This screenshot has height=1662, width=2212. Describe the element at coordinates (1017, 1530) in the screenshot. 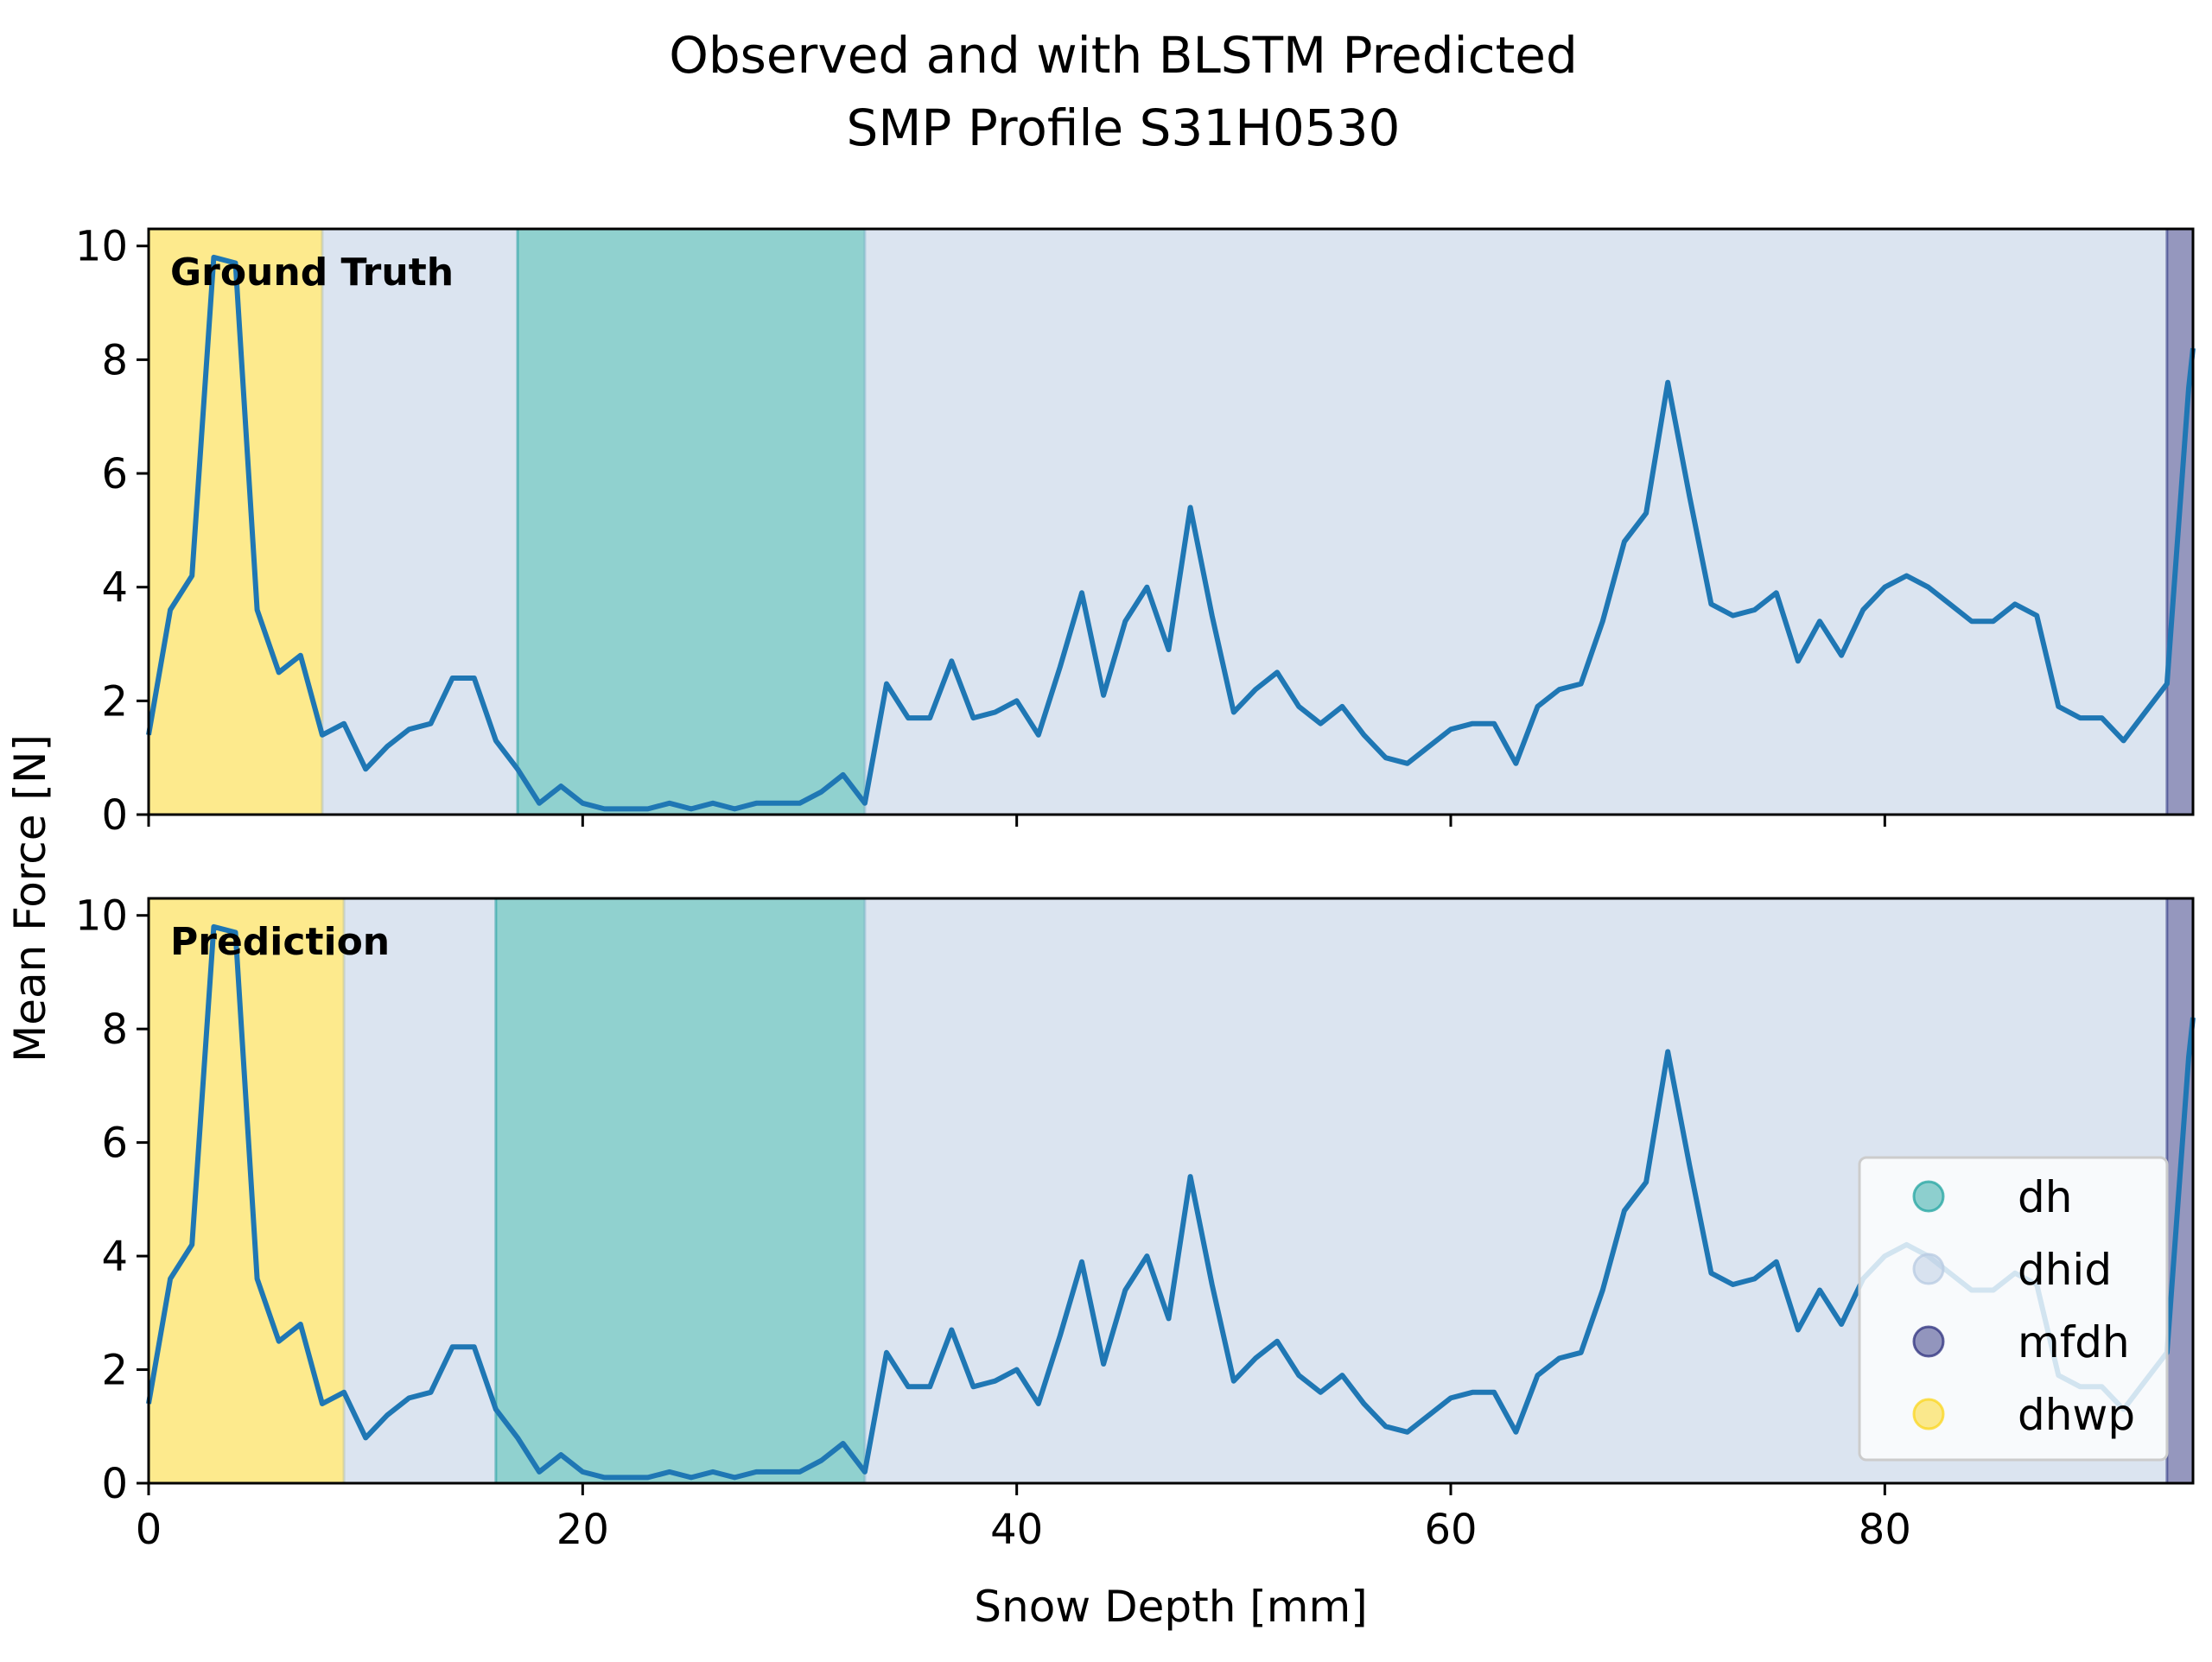

I see `x-tick-label: 40` at that location.